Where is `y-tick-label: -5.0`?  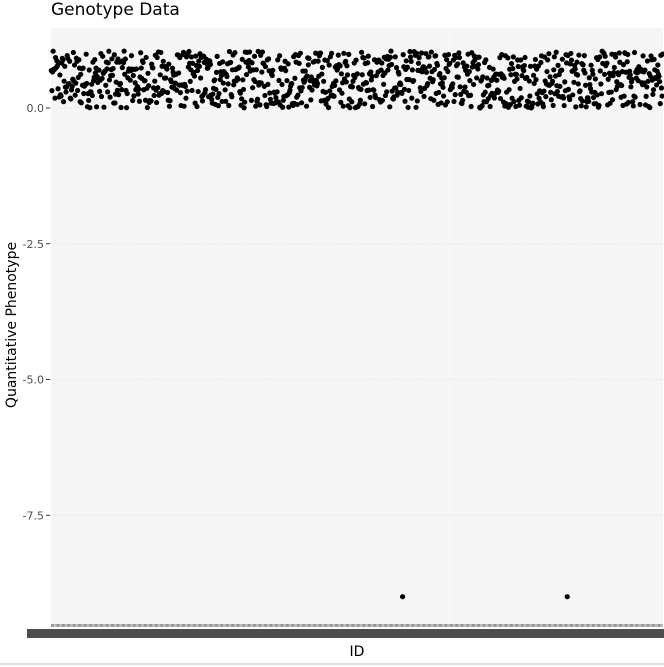 y-tick-label: -5.0 is located at coordinates (33, 380).